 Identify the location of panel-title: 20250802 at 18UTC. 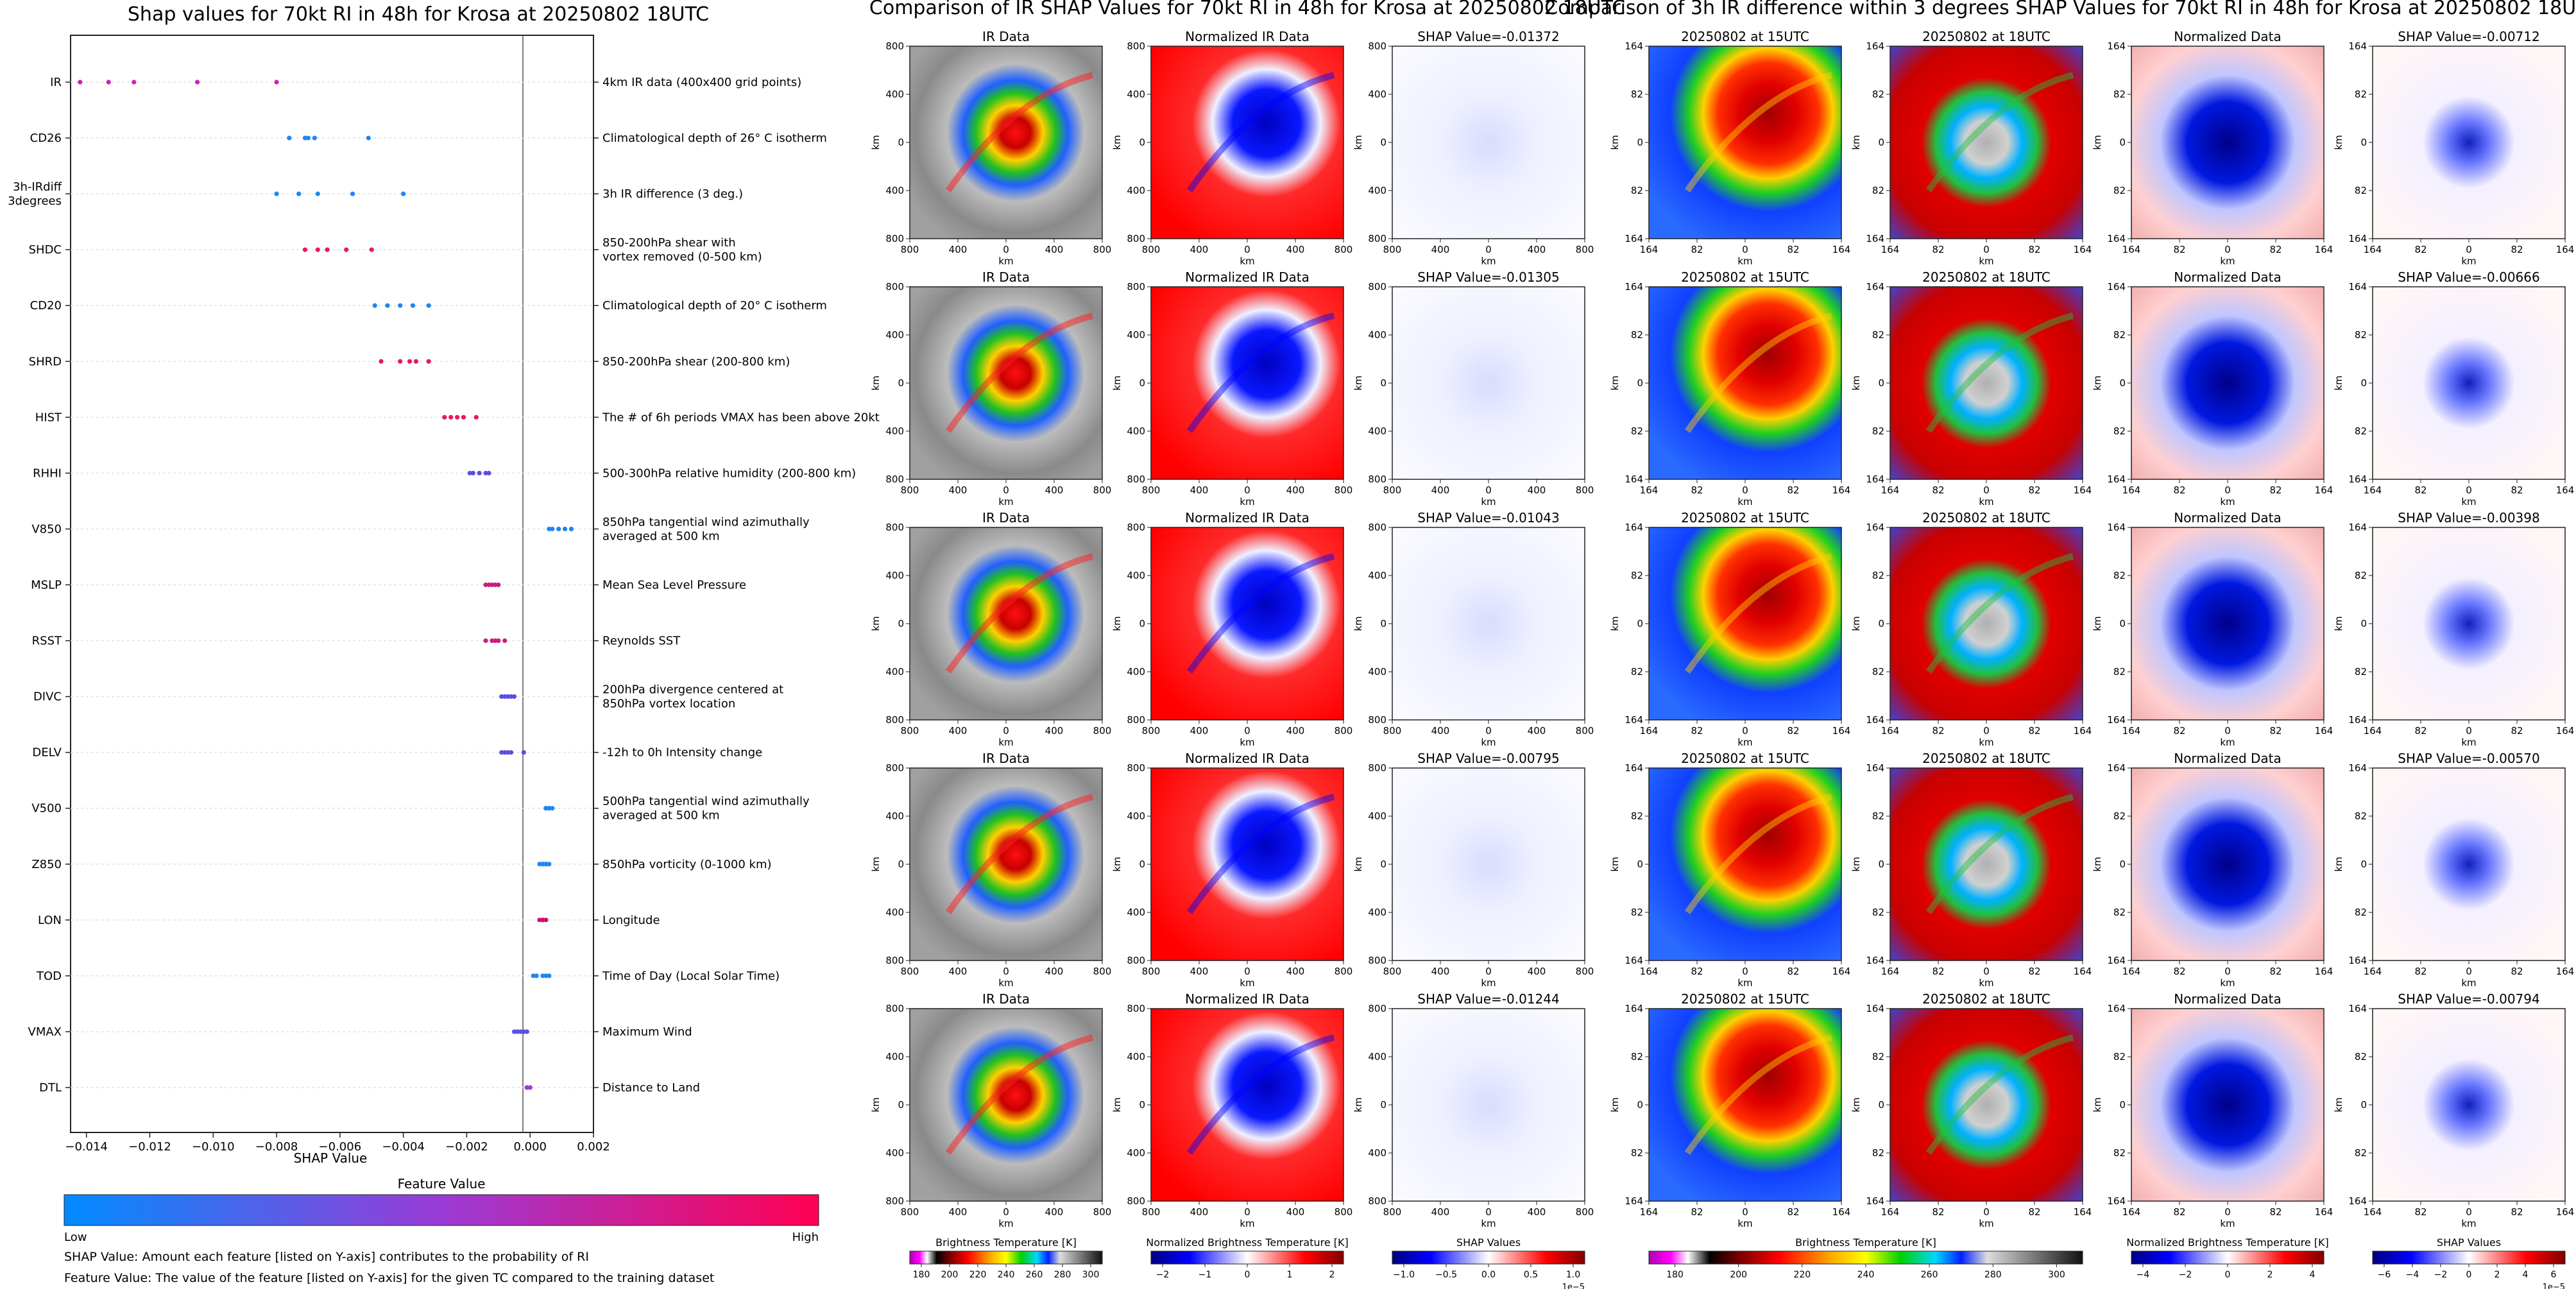
(1986, 36).